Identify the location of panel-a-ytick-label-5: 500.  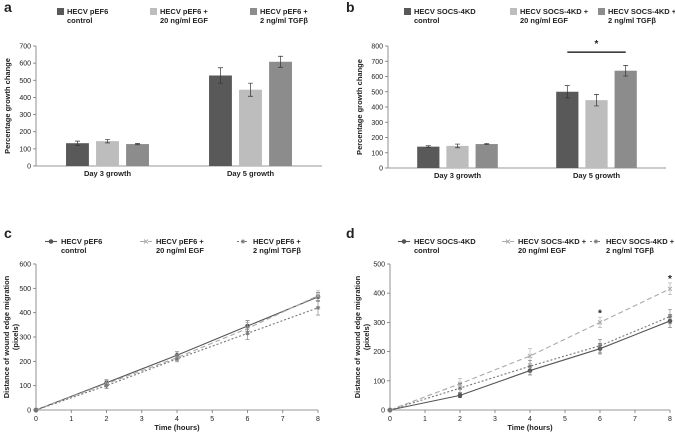
(25, 81).